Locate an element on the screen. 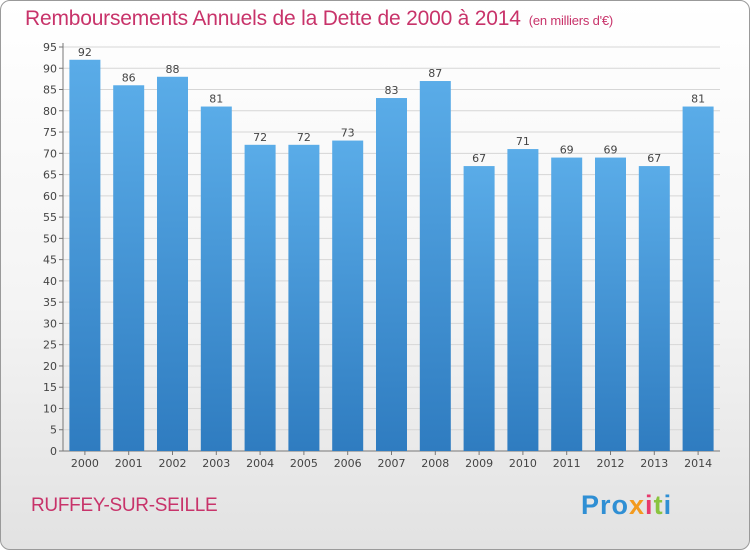 The width and height of the screenshot is (750, 550). value-label-2010: 71 is located at coordinates (523, 141).